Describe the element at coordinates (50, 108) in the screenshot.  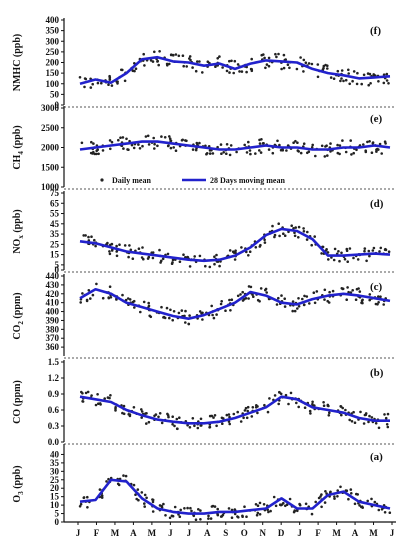
I see `y-tick-label: 3000` at that location.